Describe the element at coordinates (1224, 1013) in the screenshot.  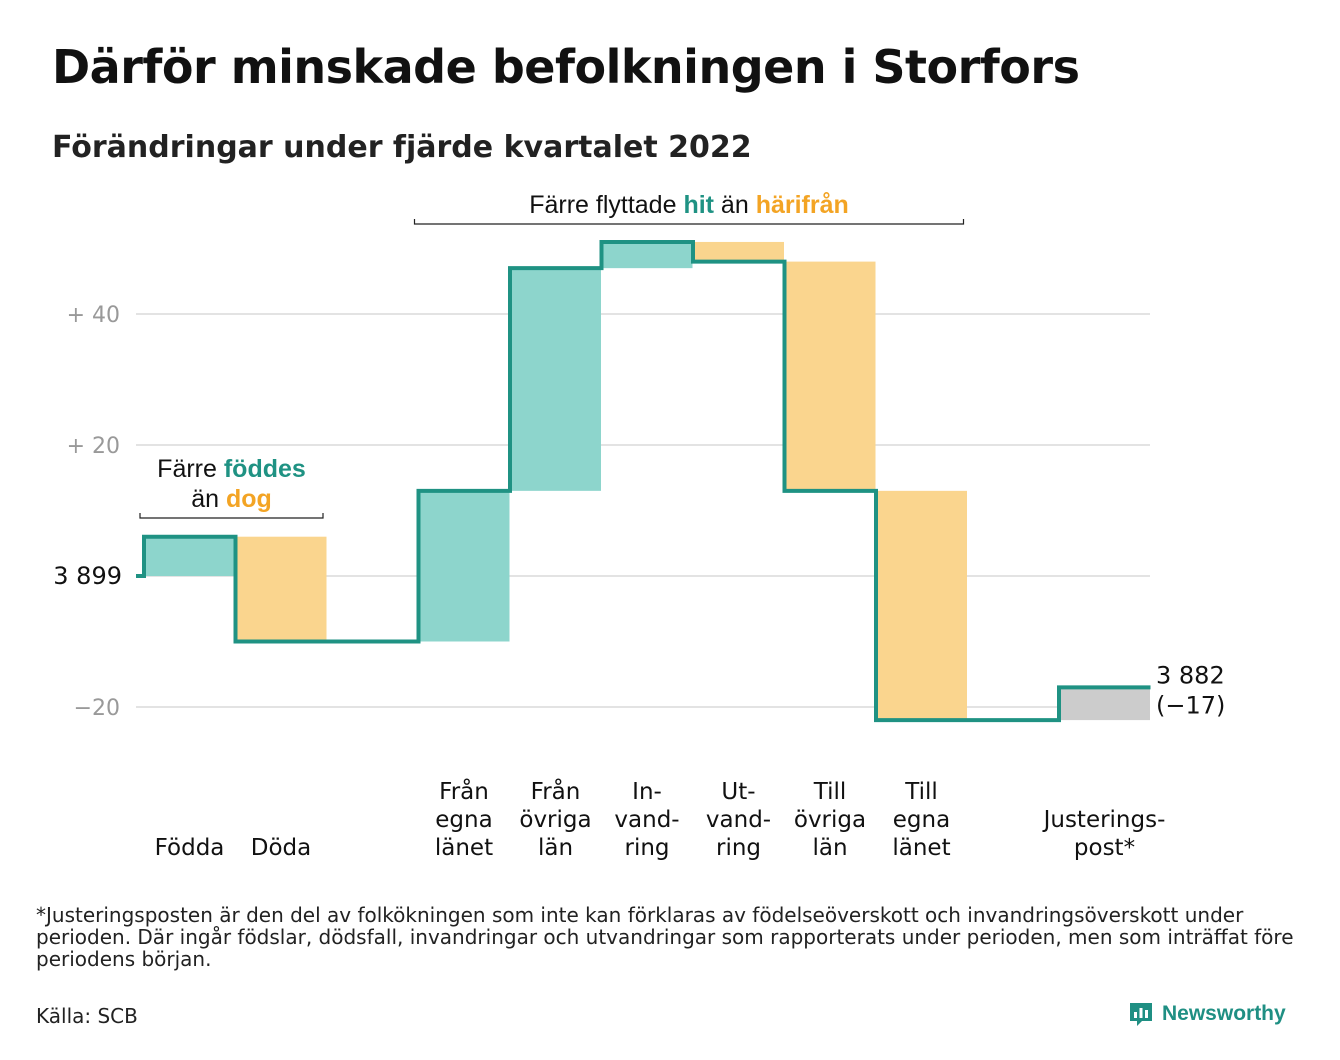
I see `brand-name: Newsworthy` at that location.